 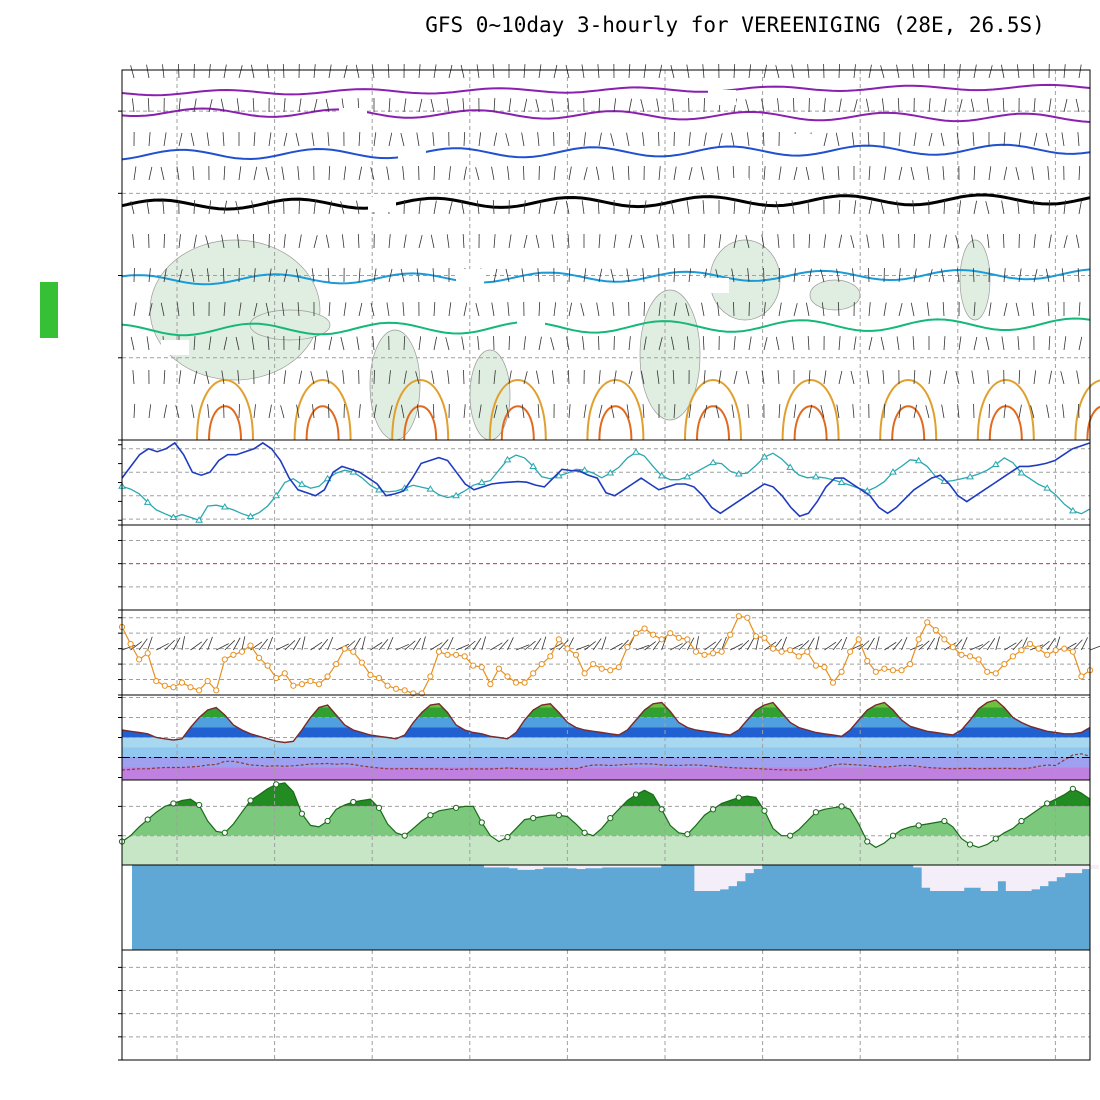 I want to click on hot-contour, so click(x=810, y=423).